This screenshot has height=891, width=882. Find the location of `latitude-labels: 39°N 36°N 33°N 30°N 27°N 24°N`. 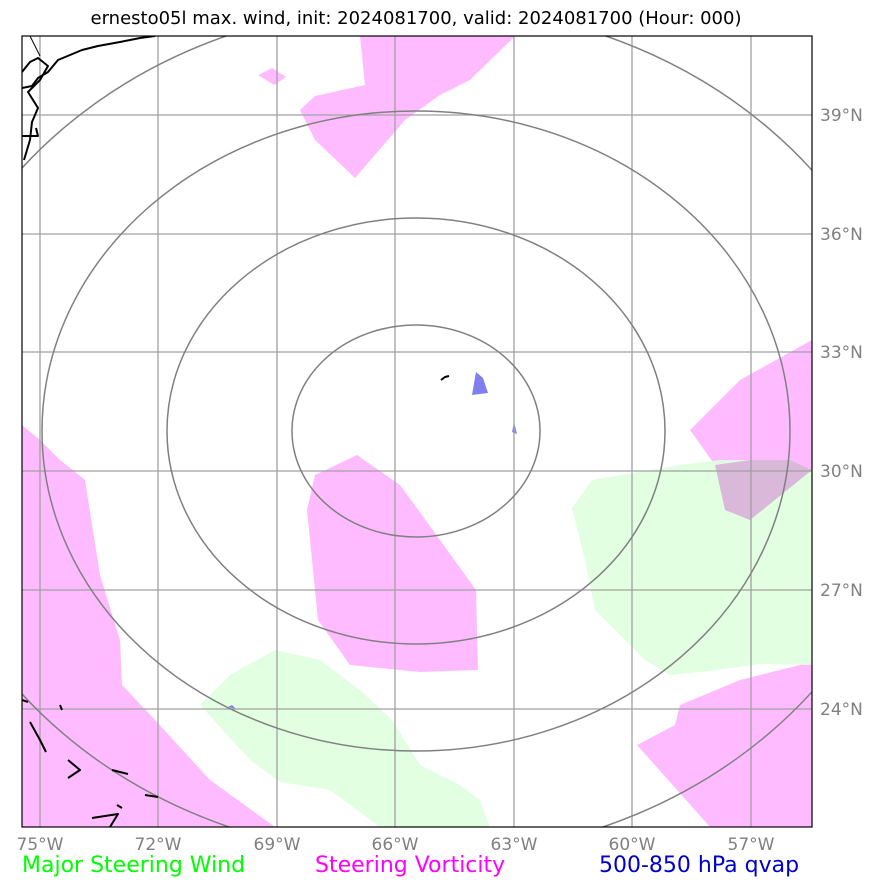

latitude-labels: 39°N 36°N 33°N 30°N 27°N 24°N is located at coordinates (841, 413).